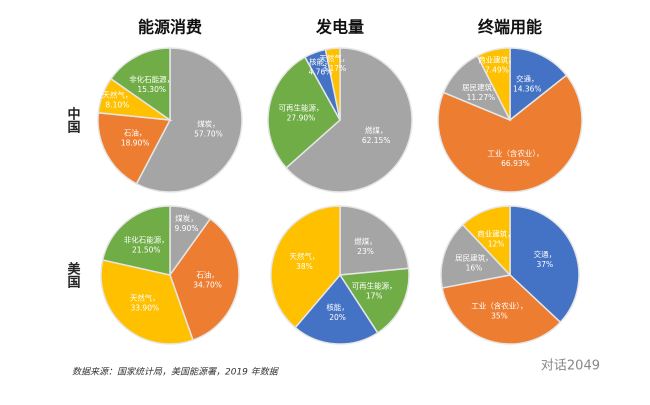 This screenshot has height=405, width=650. Describe the element at coordinates (496, 244) in the screenshot. I see `slice-value-label: 12%` at that location.